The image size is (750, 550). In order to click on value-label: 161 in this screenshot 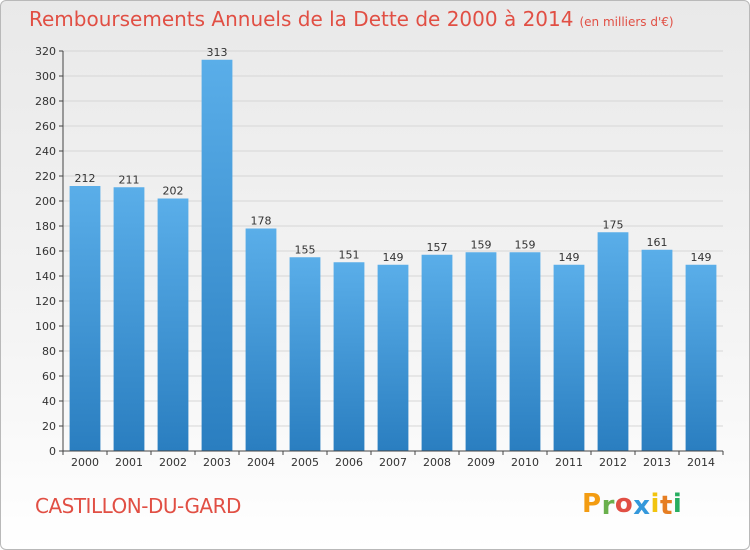, I will do `click(657, 242)`.